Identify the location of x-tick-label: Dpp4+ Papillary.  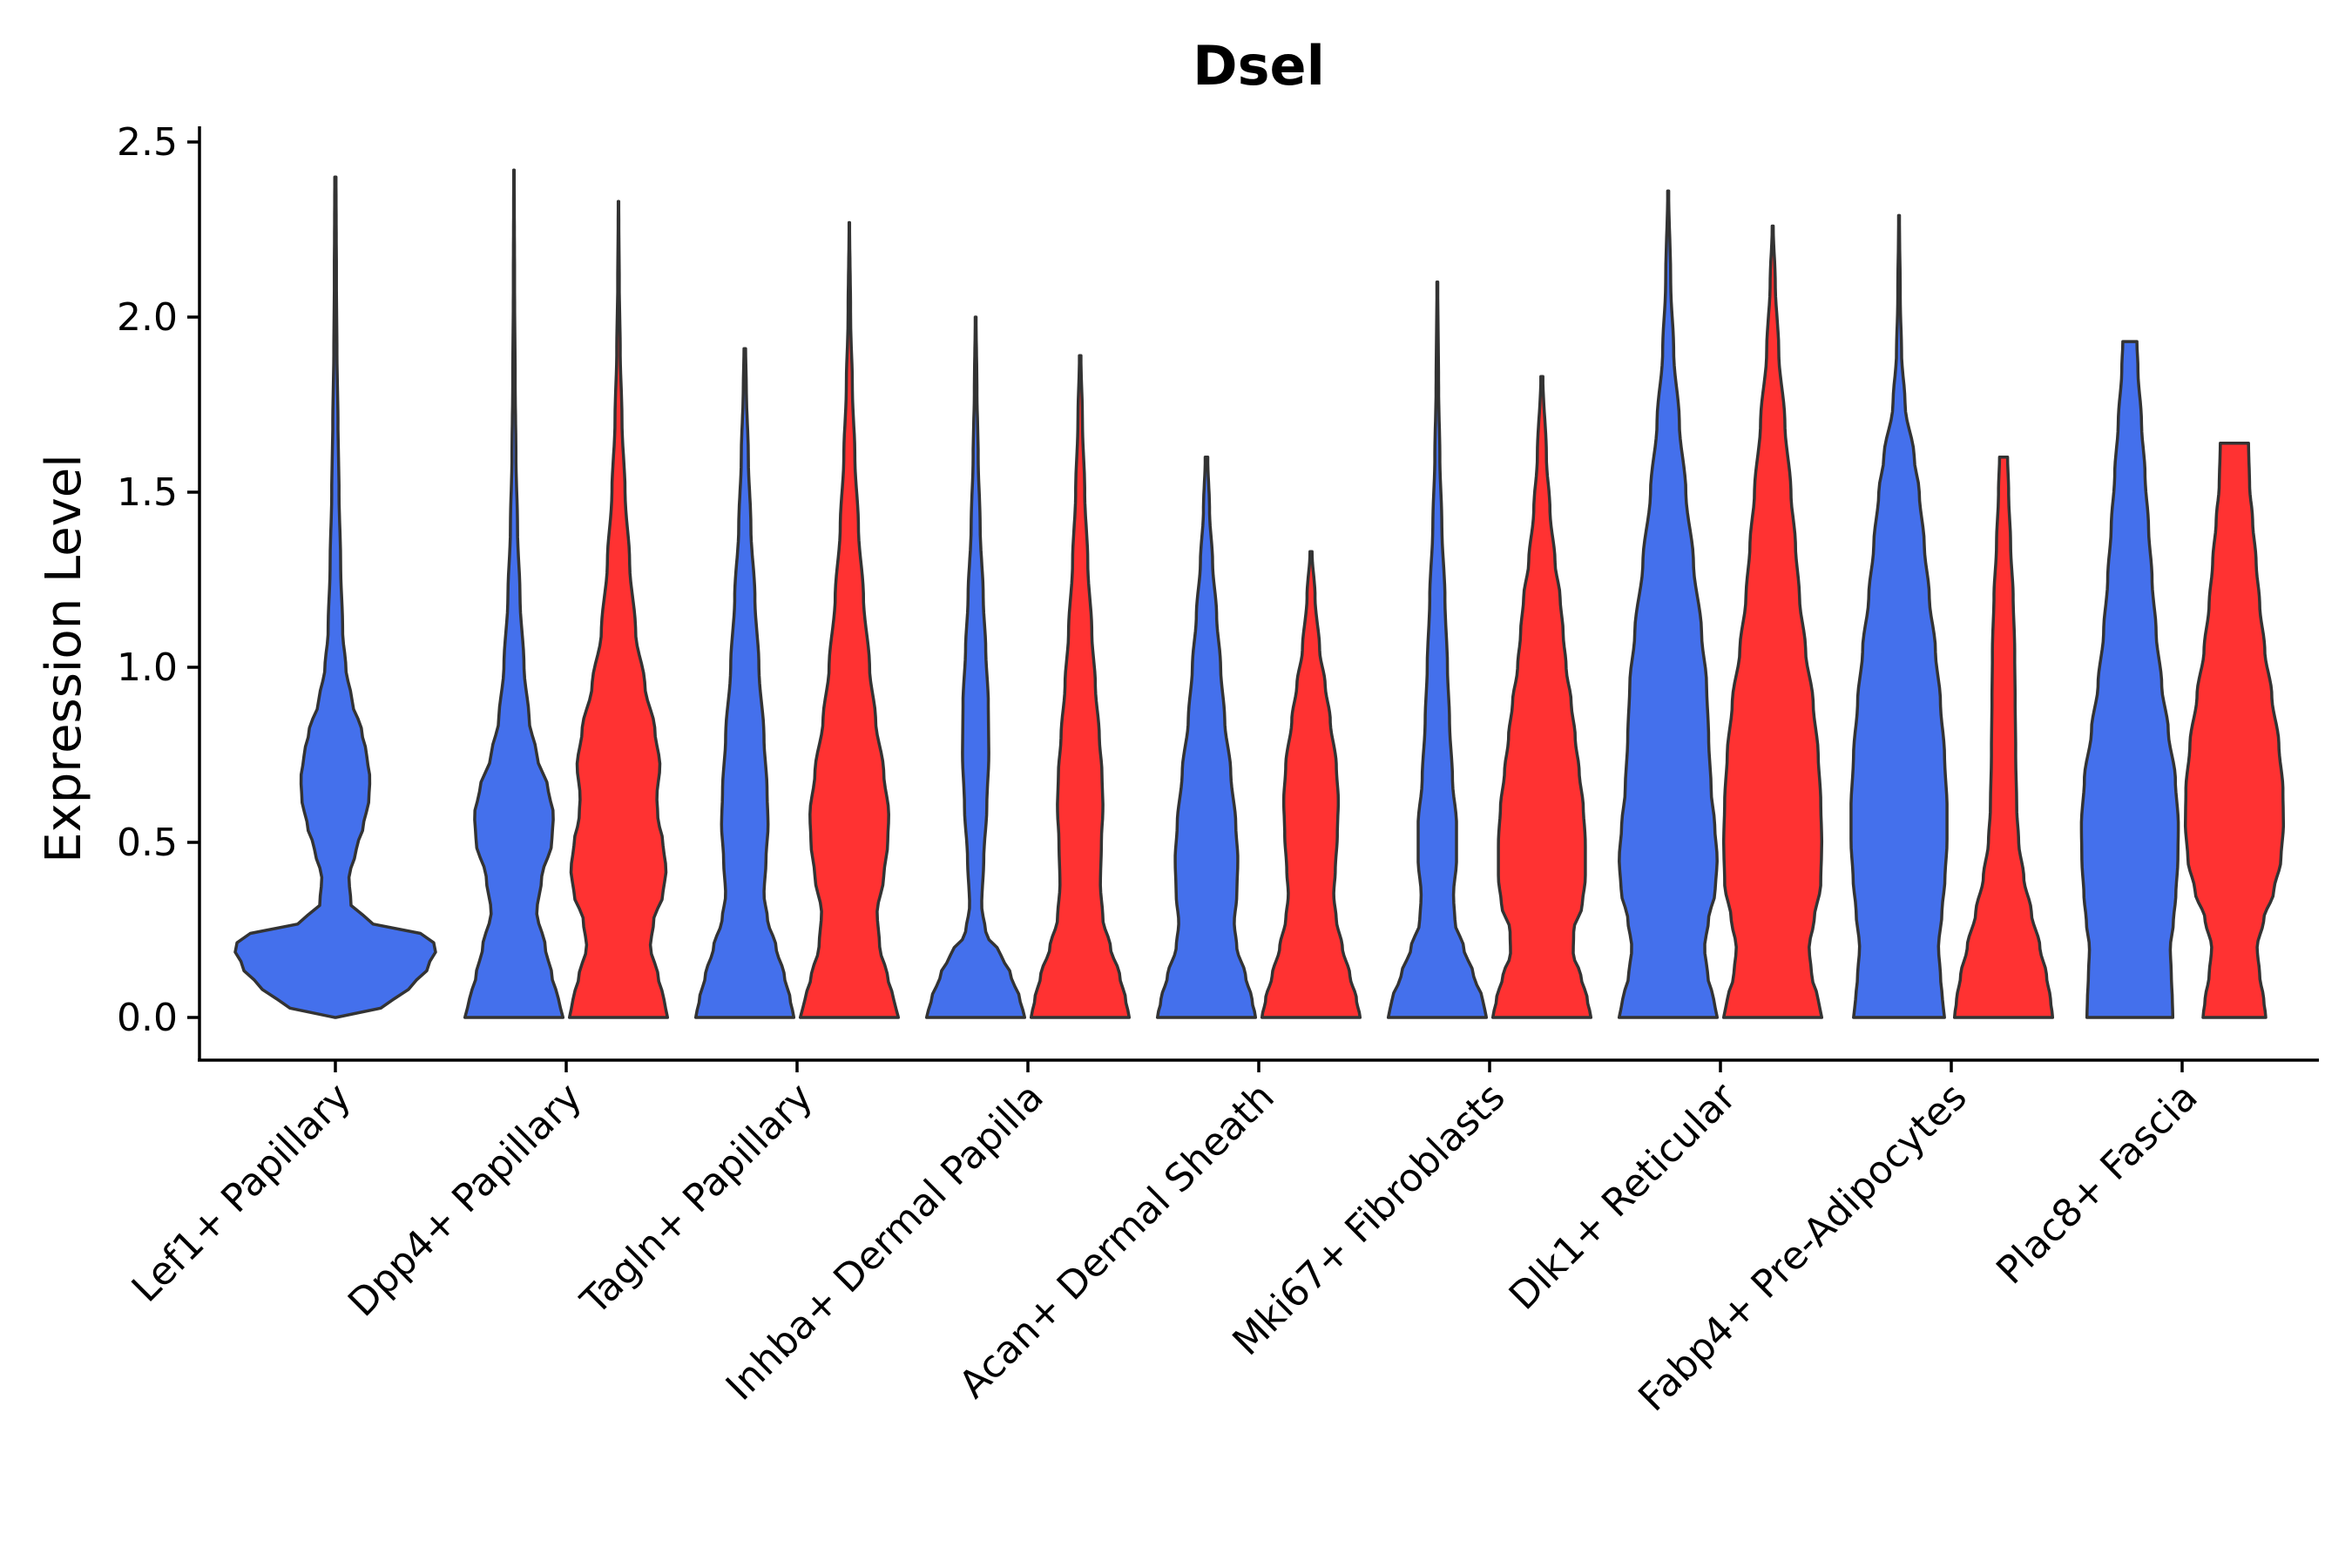
(465, 1201).